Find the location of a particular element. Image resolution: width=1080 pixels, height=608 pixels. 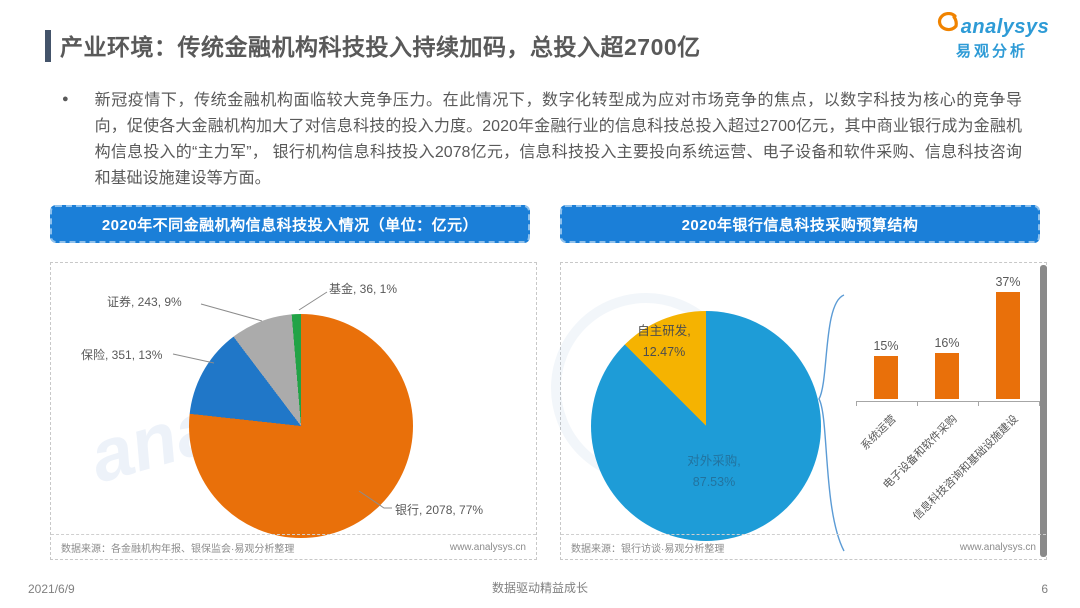

right-source-text: 数据来源：银行访谈·易观分析整理 is located at coordinates (648, 549).